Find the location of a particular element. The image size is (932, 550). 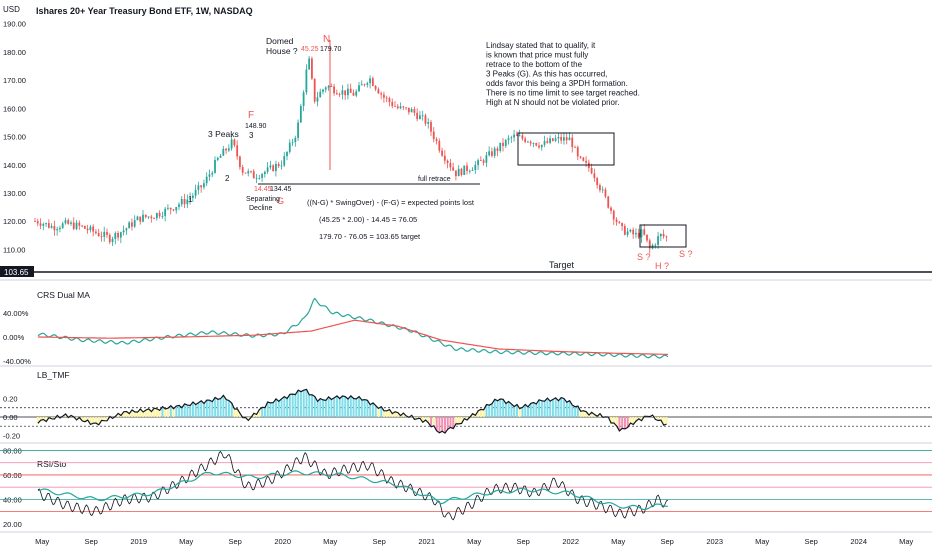

note-line: is known that price must fully is located at coordinates (537, 55).